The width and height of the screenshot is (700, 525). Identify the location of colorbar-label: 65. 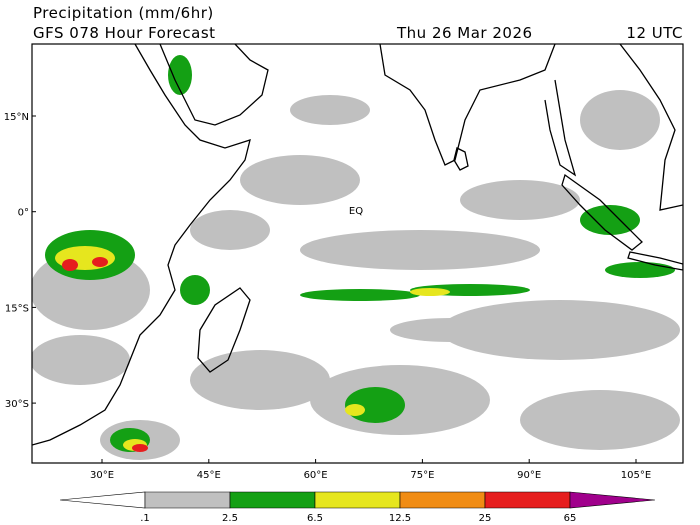
(570, 518).